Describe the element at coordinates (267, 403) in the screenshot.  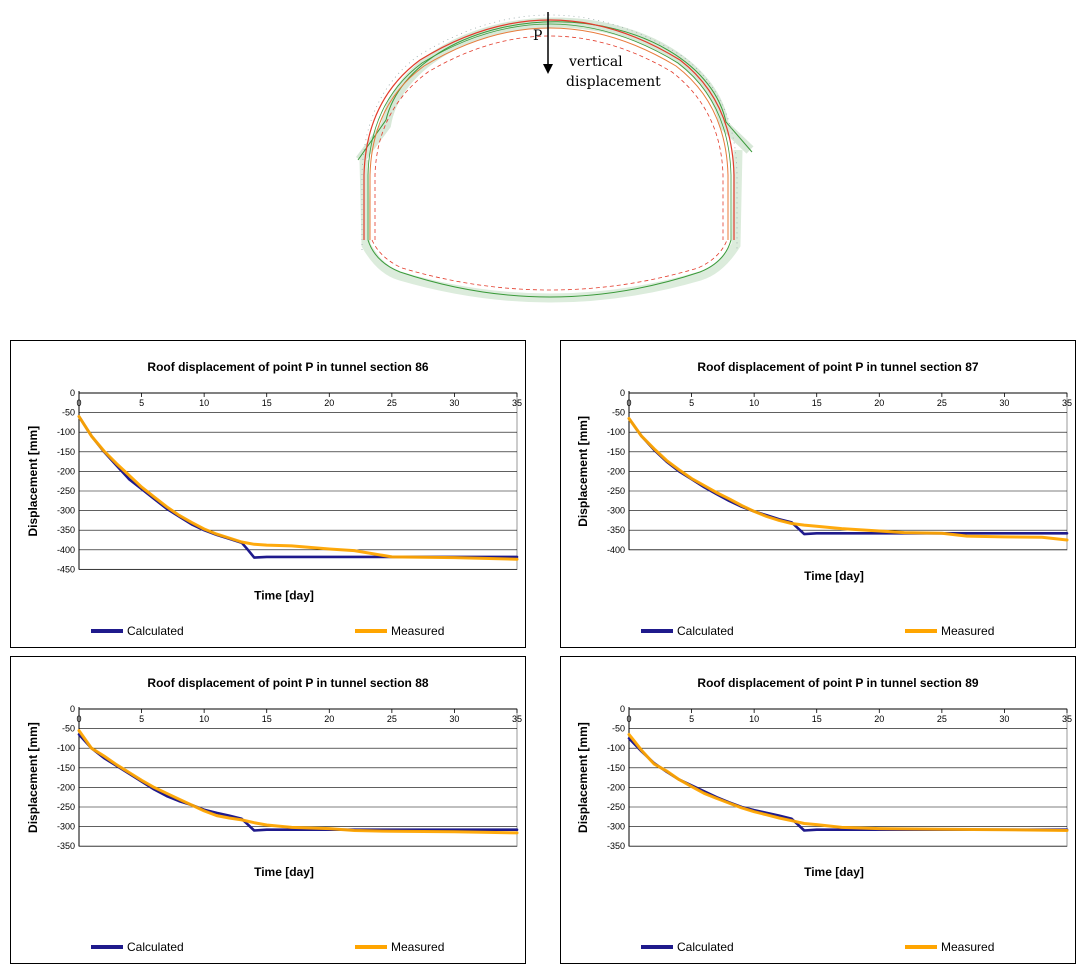
I see `c0-xtick-label-3: 15` at that location.